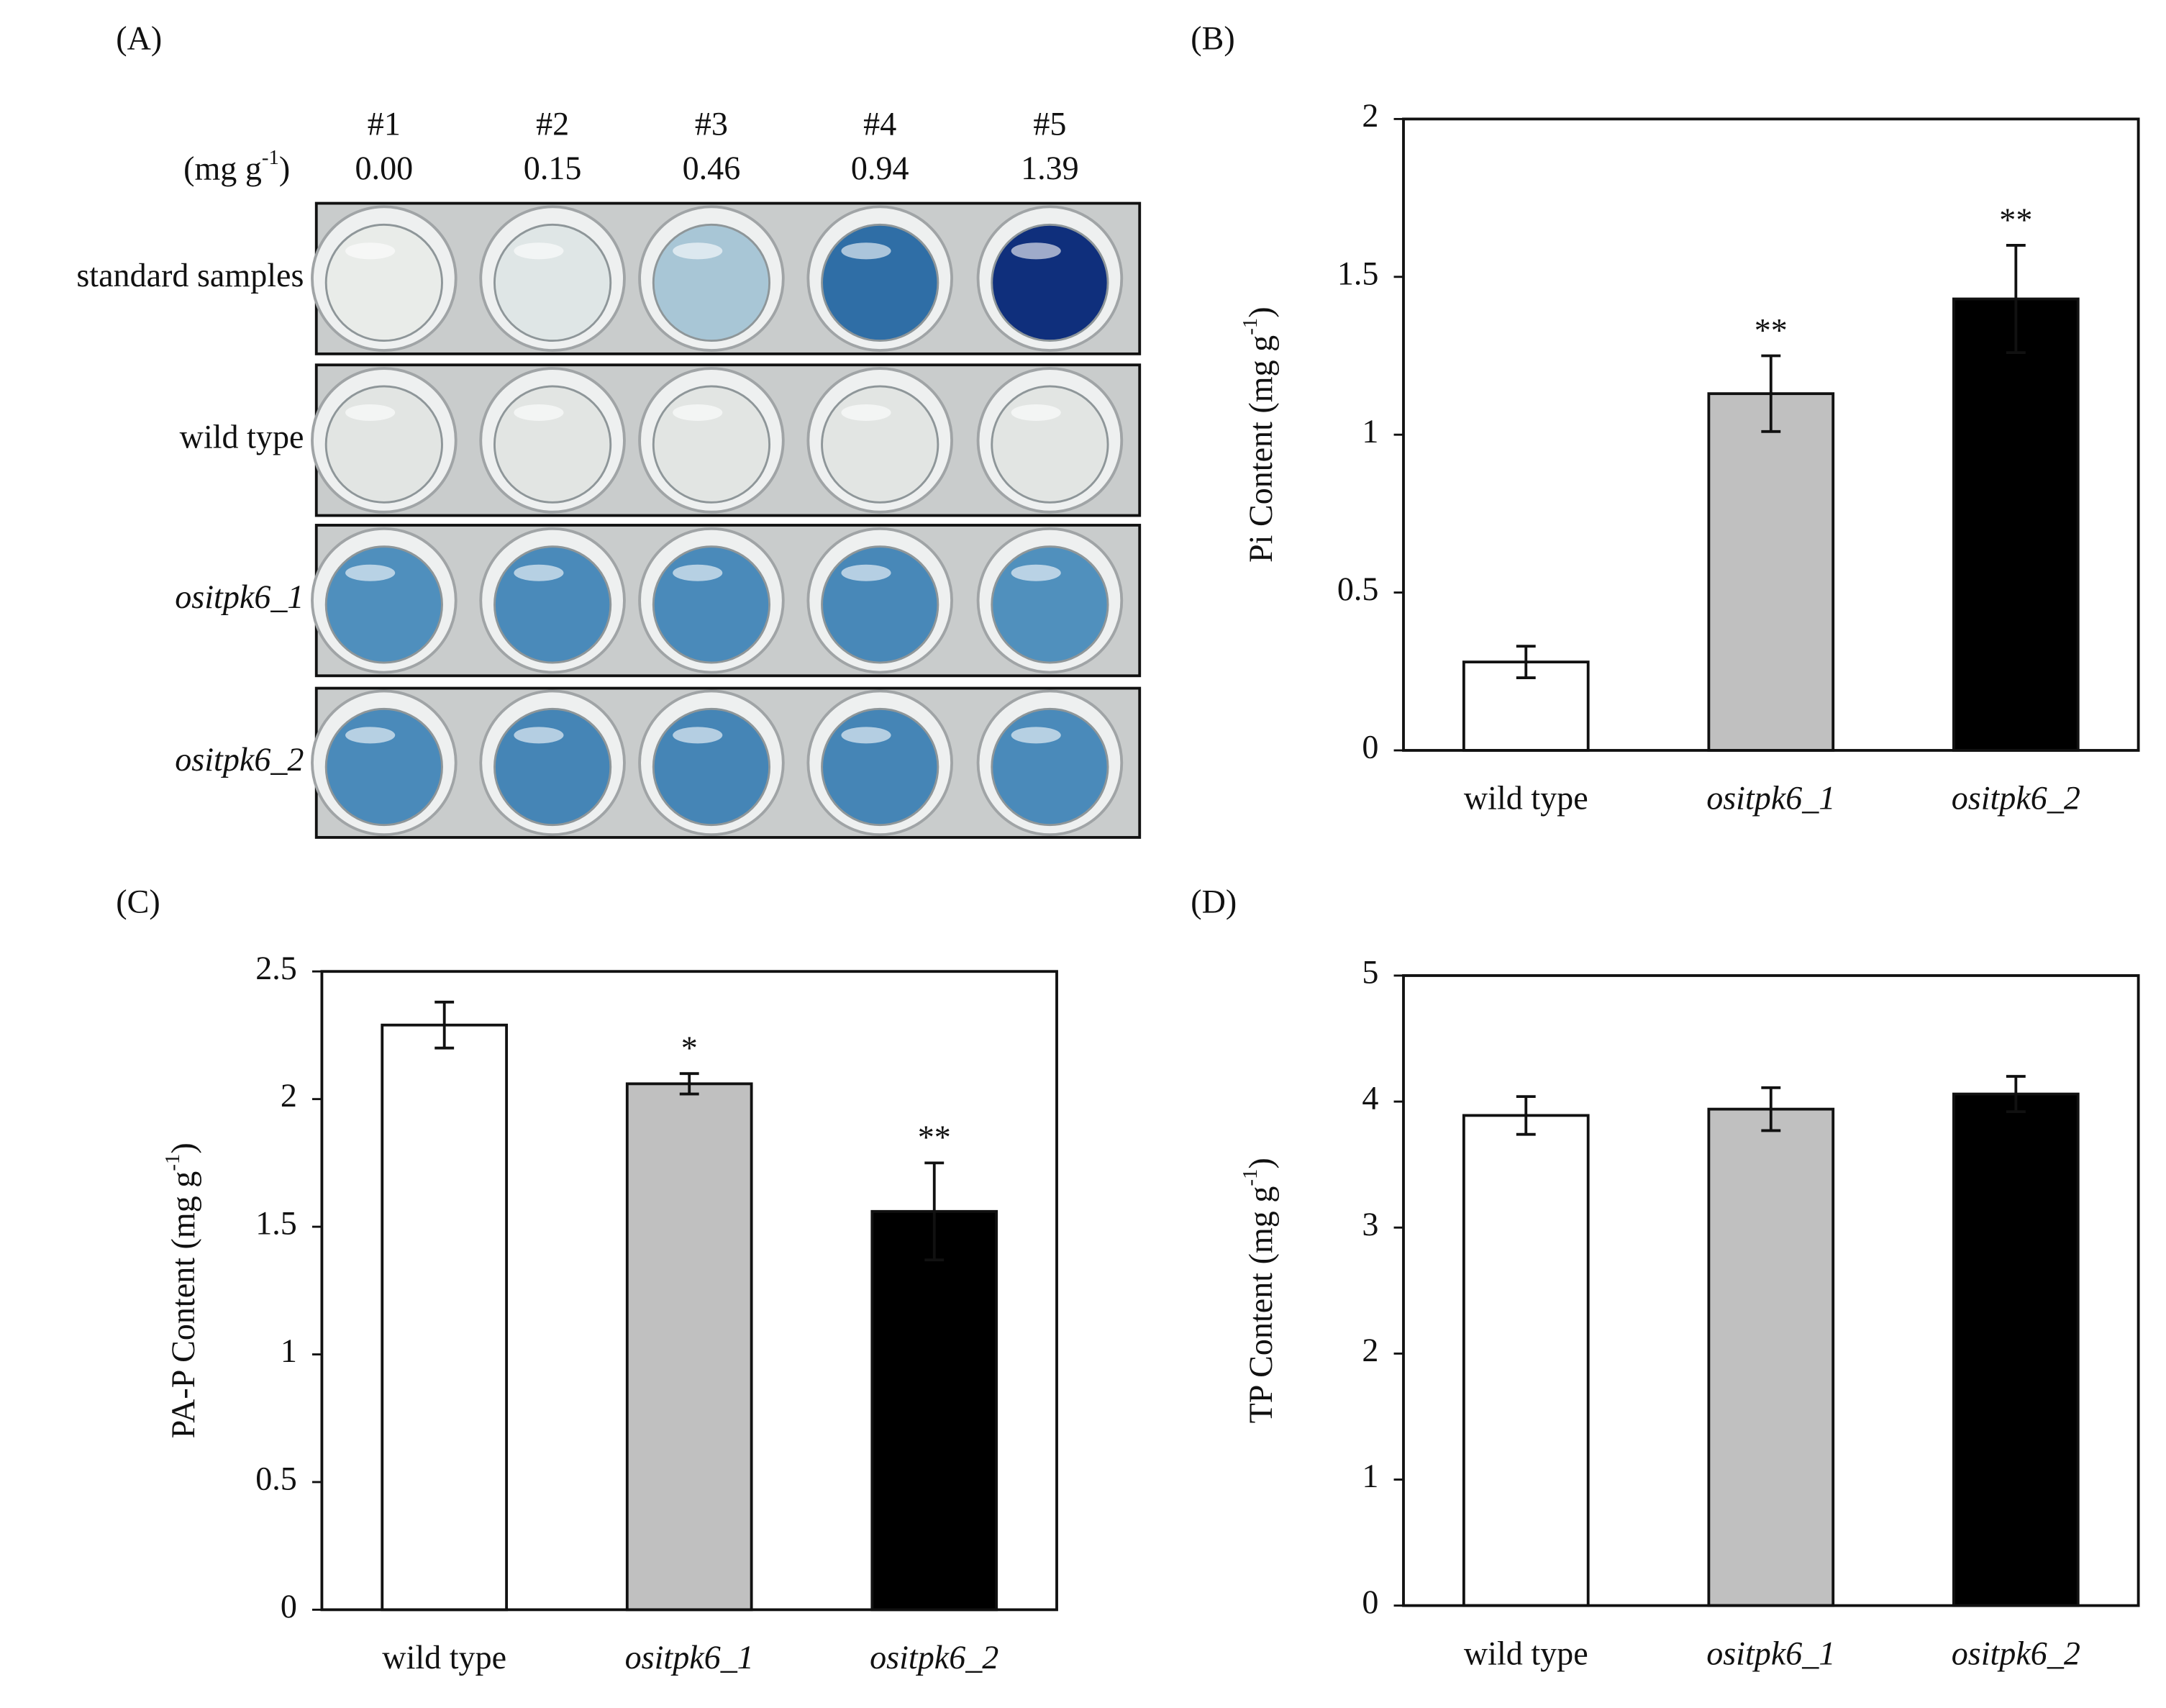 The image size is (2166, 1708). I want to click on y-label-main: TP Content (mg g, so click(1260, 1305).